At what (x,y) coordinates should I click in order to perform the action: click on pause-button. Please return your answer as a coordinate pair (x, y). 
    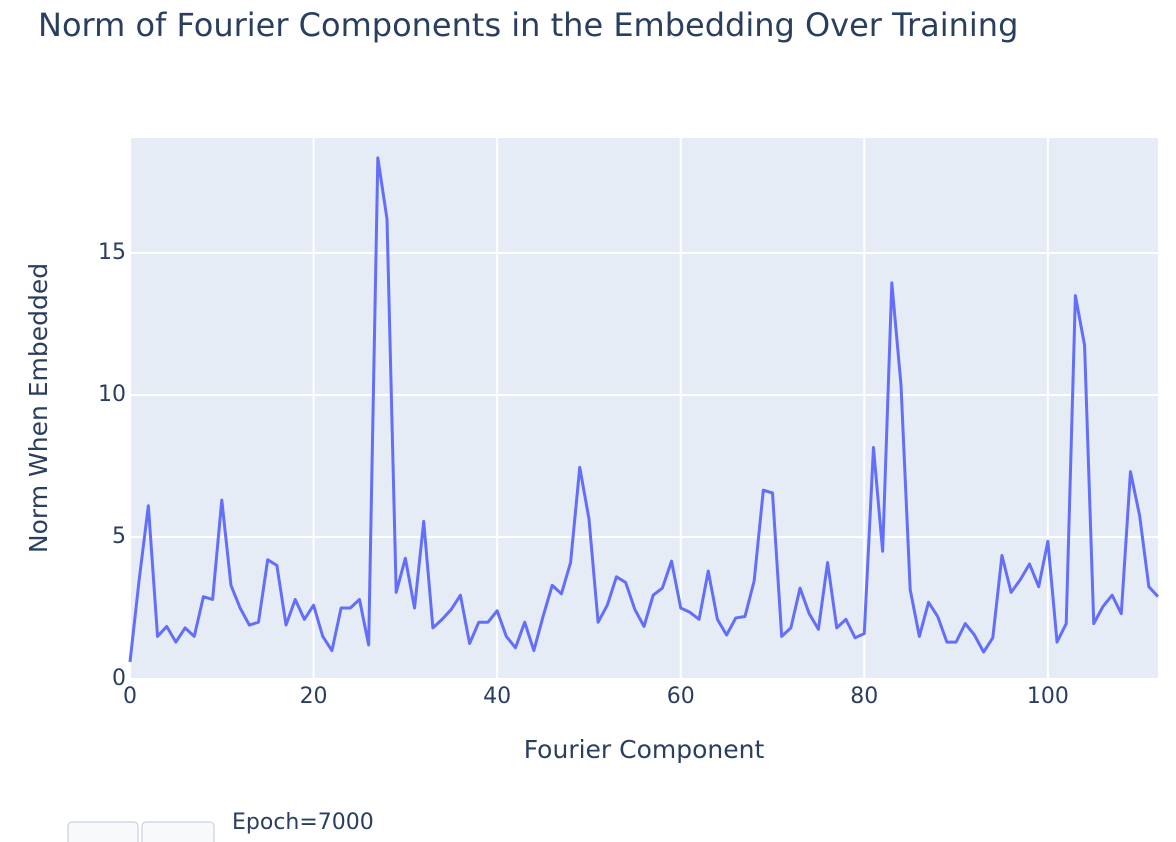
    Looking at the image, I should click on (178, 831).